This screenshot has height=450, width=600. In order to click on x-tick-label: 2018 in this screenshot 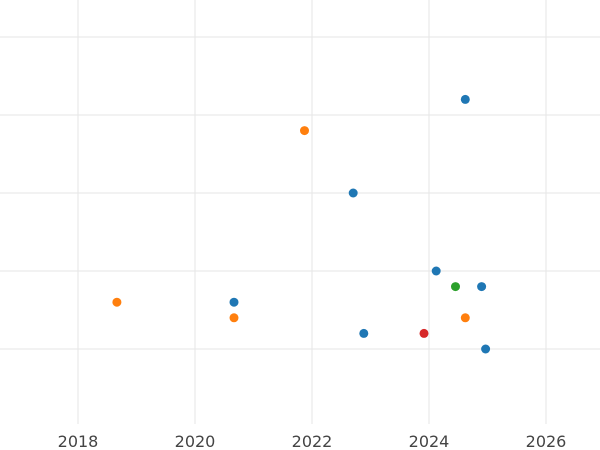, I will do `click(78, 441)`.